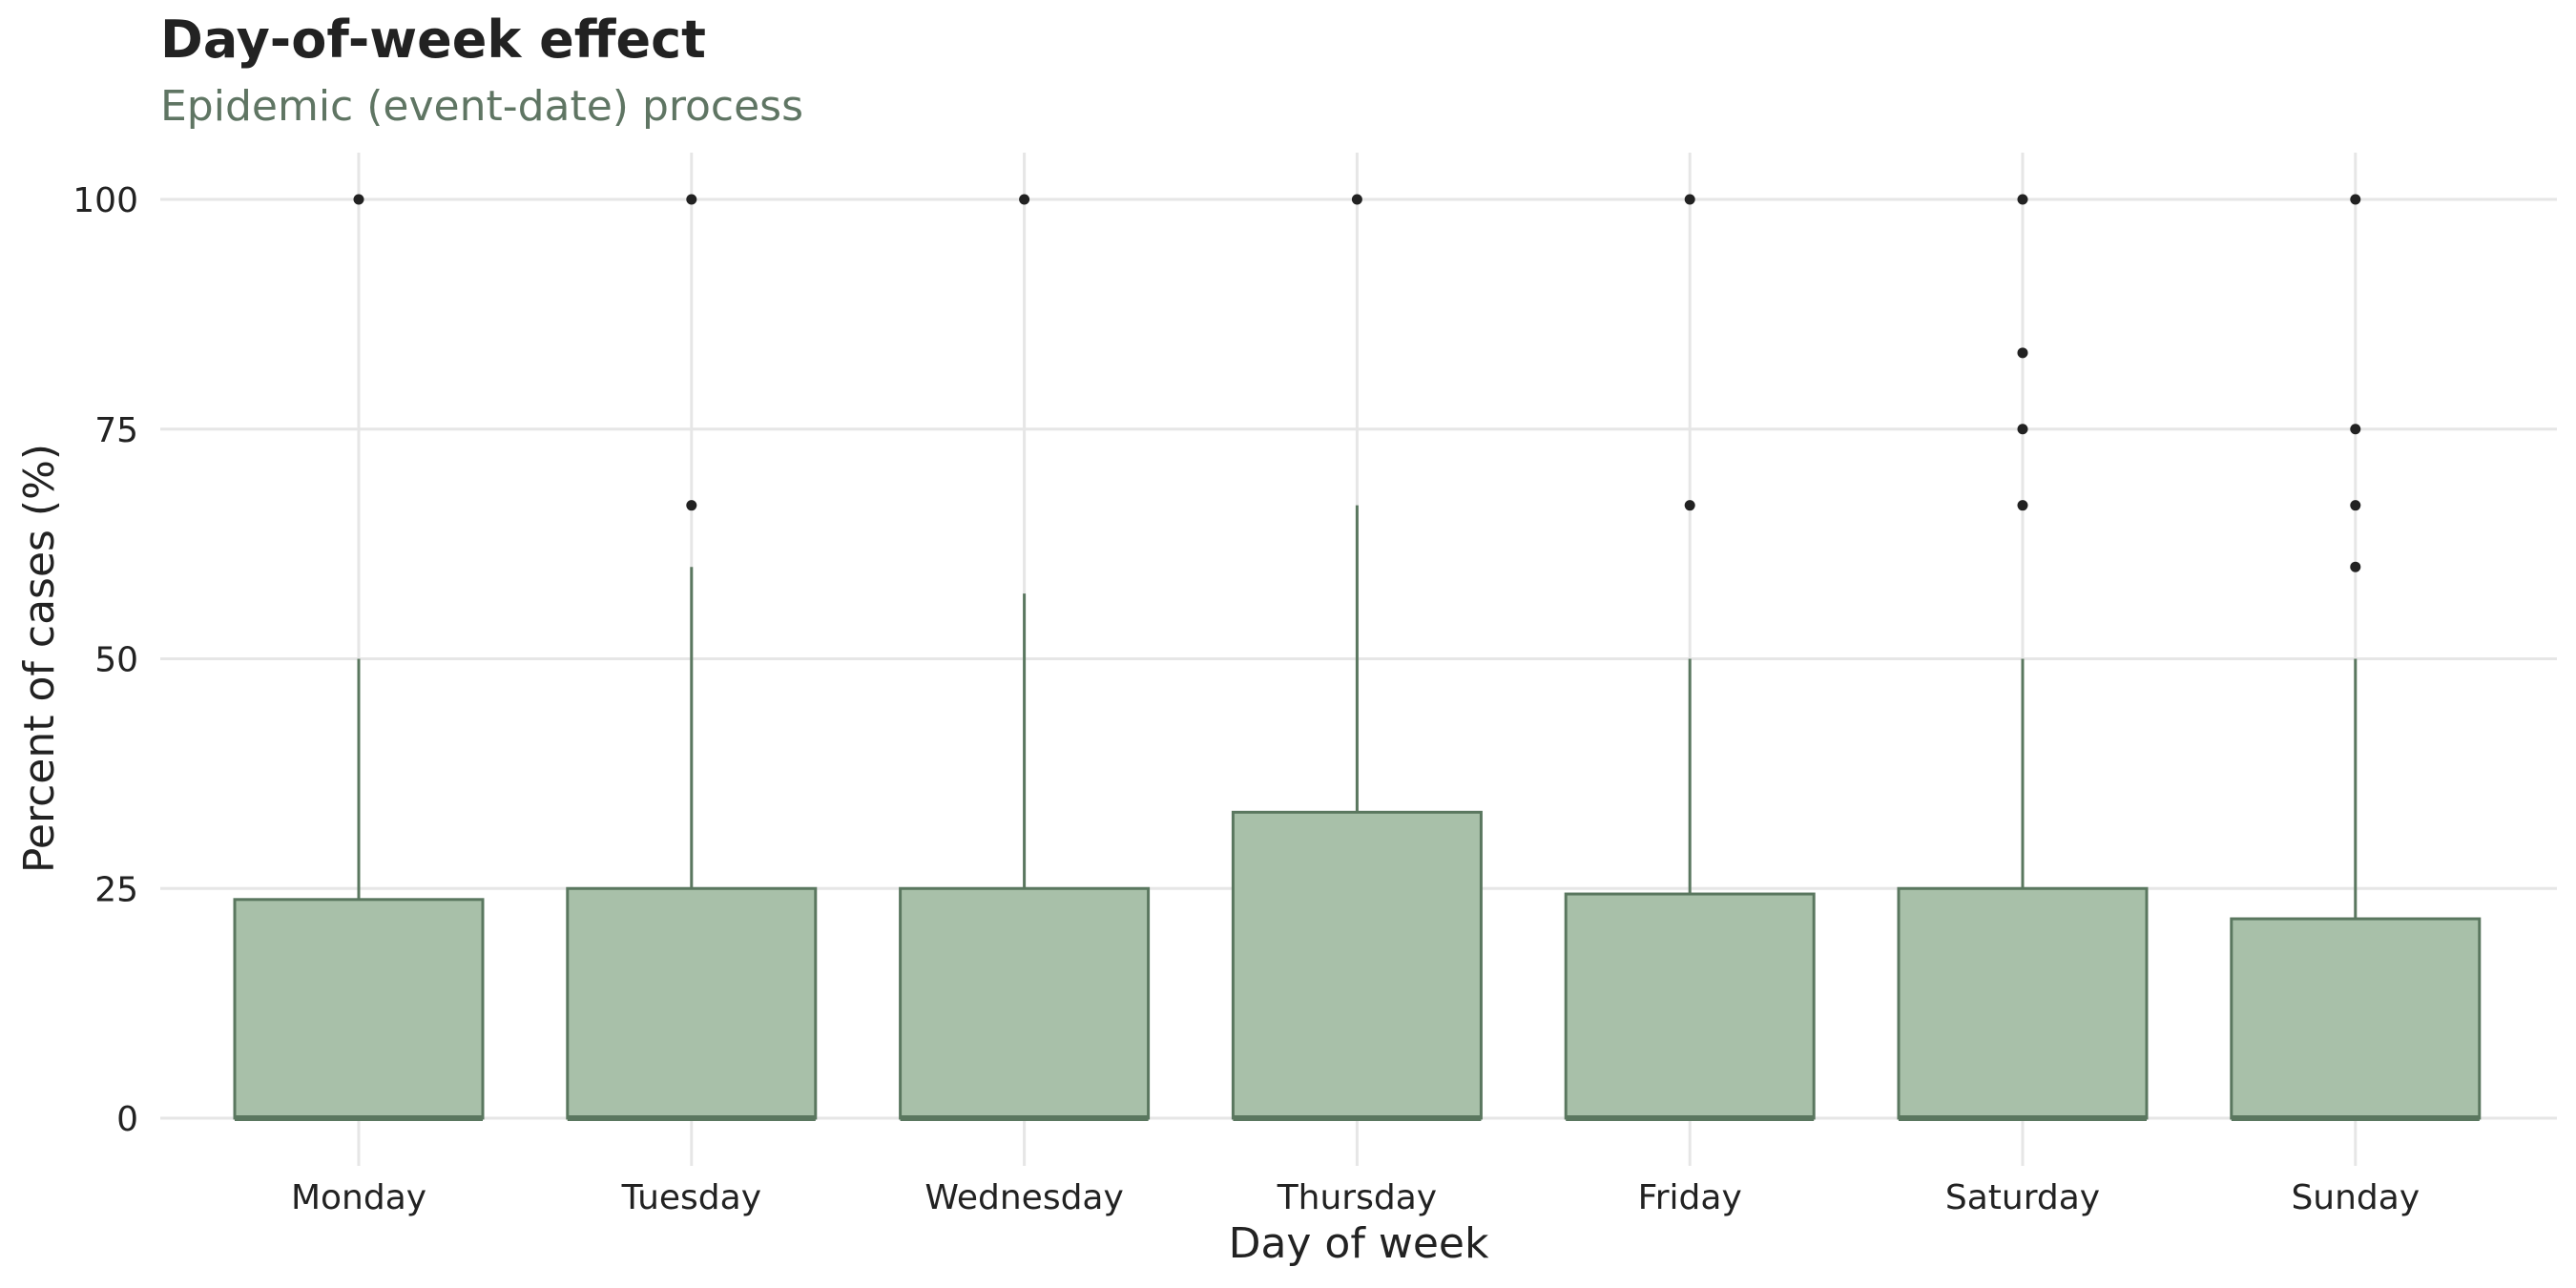 This screenshot has width=2576, height=1288. I want to click on x-tick-label: Sunday, so click(2355, 1197).